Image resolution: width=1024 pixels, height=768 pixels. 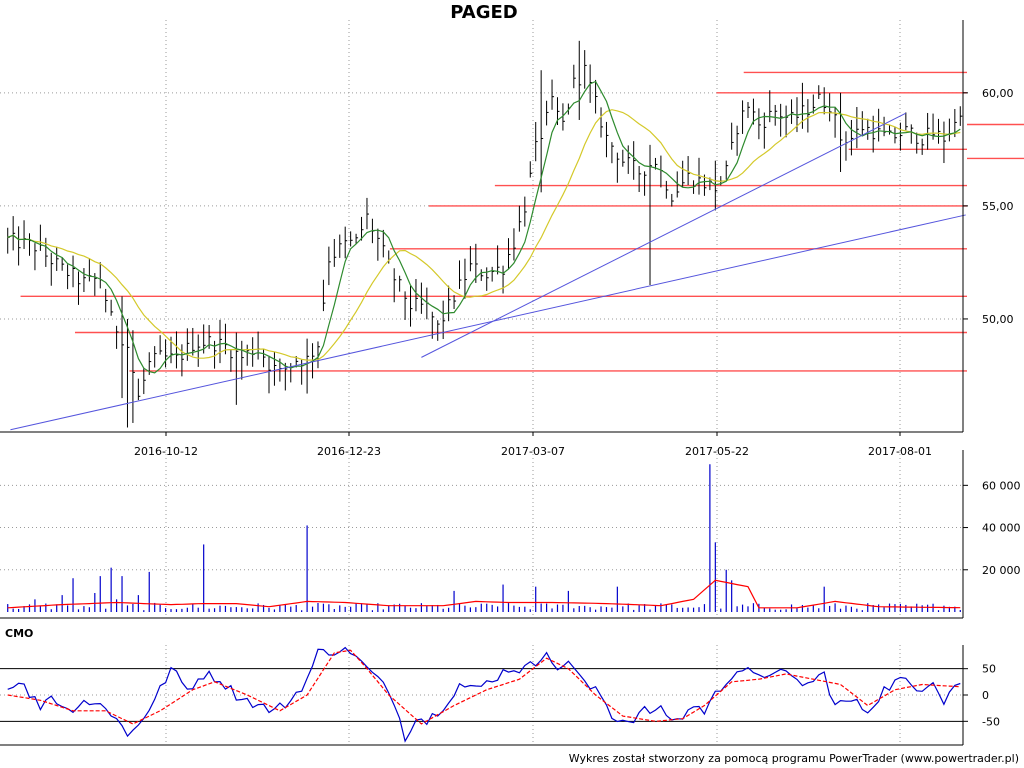 What do you see at coordinates (985, 695) in the screenshot?
I see `cmo-y-tick-label: 0` at bounding box center [985, 695].